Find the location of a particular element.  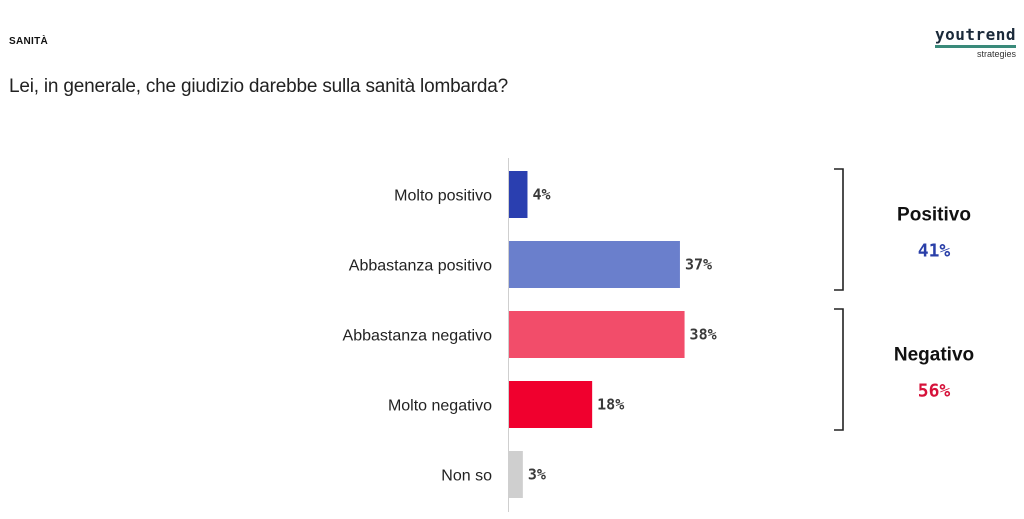

logo-underline is located at coordinates (975, 46).